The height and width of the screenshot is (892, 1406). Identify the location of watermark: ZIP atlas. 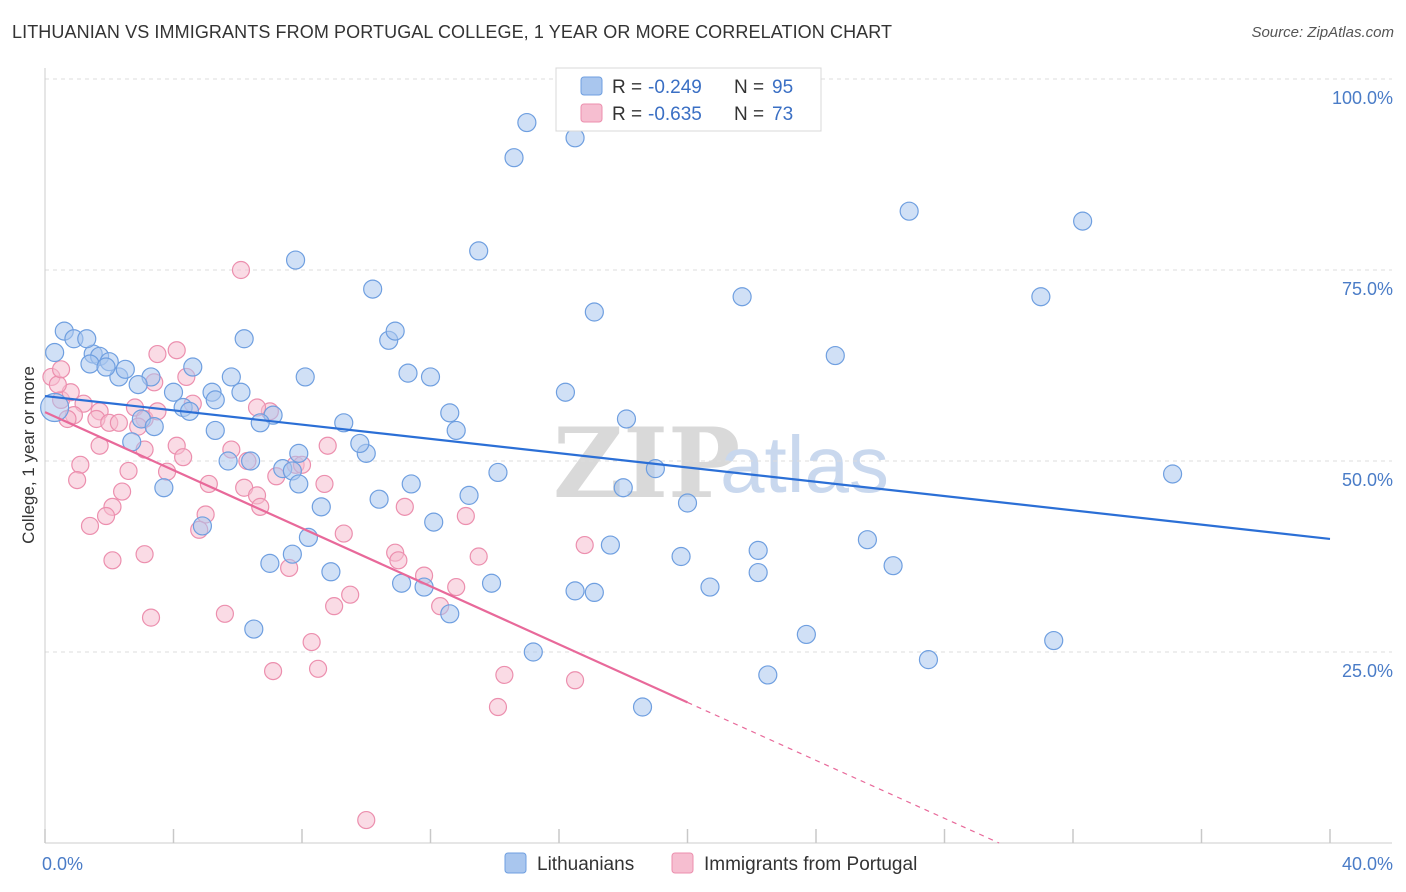
(721, 463).